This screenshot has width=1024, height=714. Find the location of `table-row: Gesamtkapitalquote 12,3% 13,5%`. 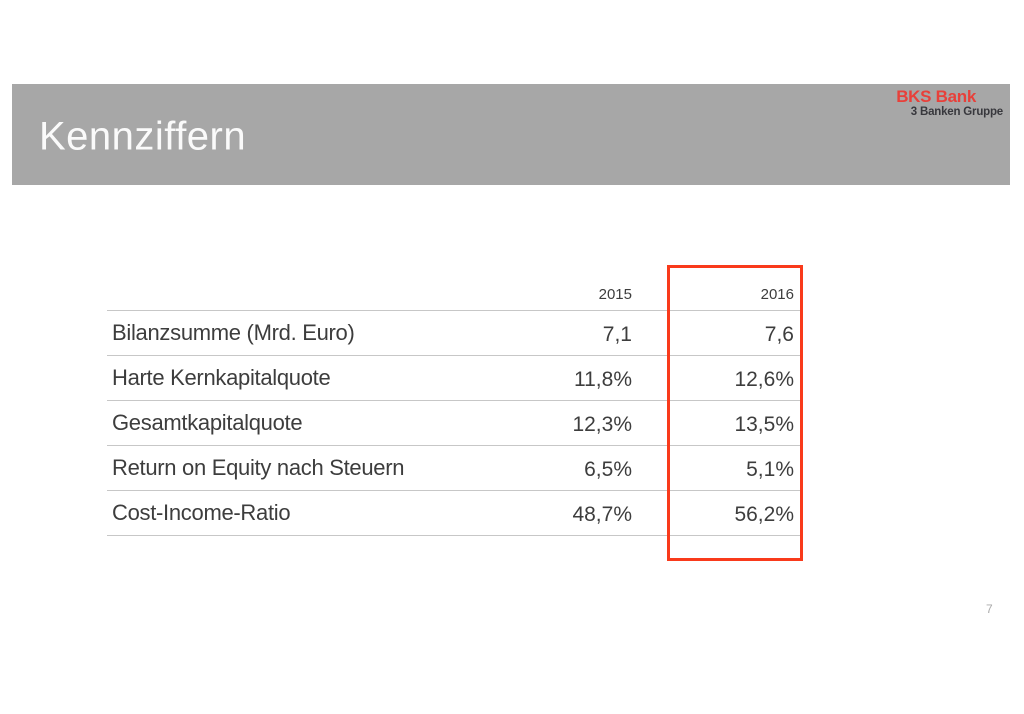

table-row: Gesamtkapitalquote 12,3% 13,5% is located at coordinates (455, 423).